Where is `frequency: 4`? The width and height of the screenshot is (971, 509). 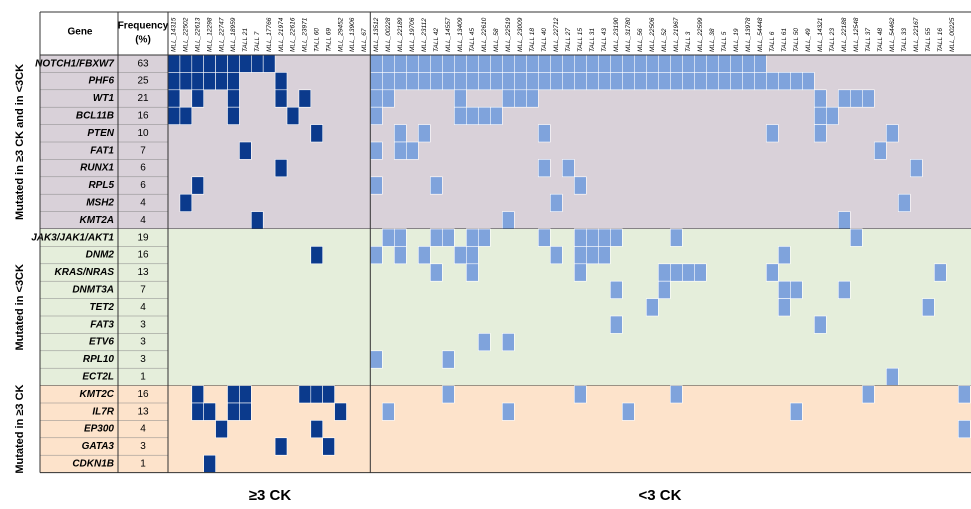 frequency: 4 is located at coordinates (143, 203).